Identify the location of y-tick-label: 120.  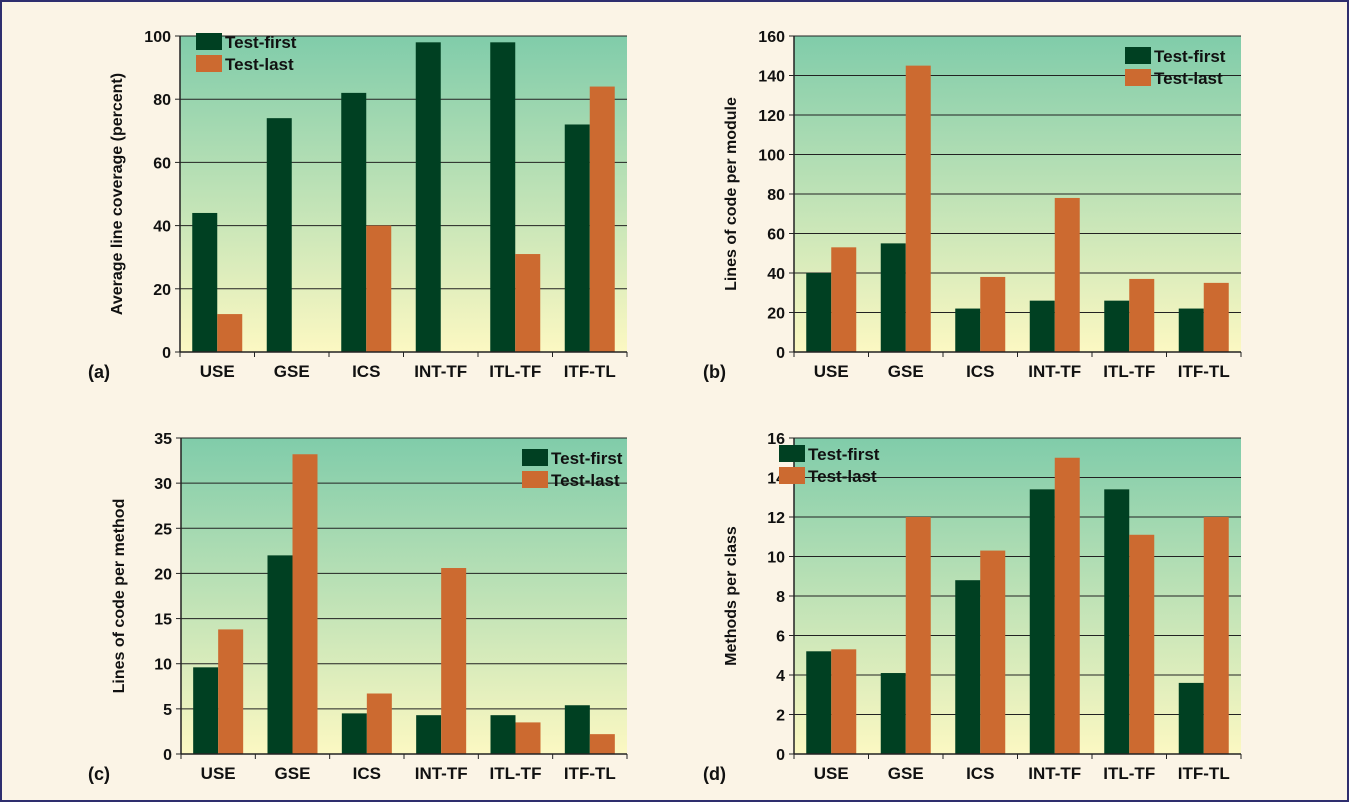
(771, 116).